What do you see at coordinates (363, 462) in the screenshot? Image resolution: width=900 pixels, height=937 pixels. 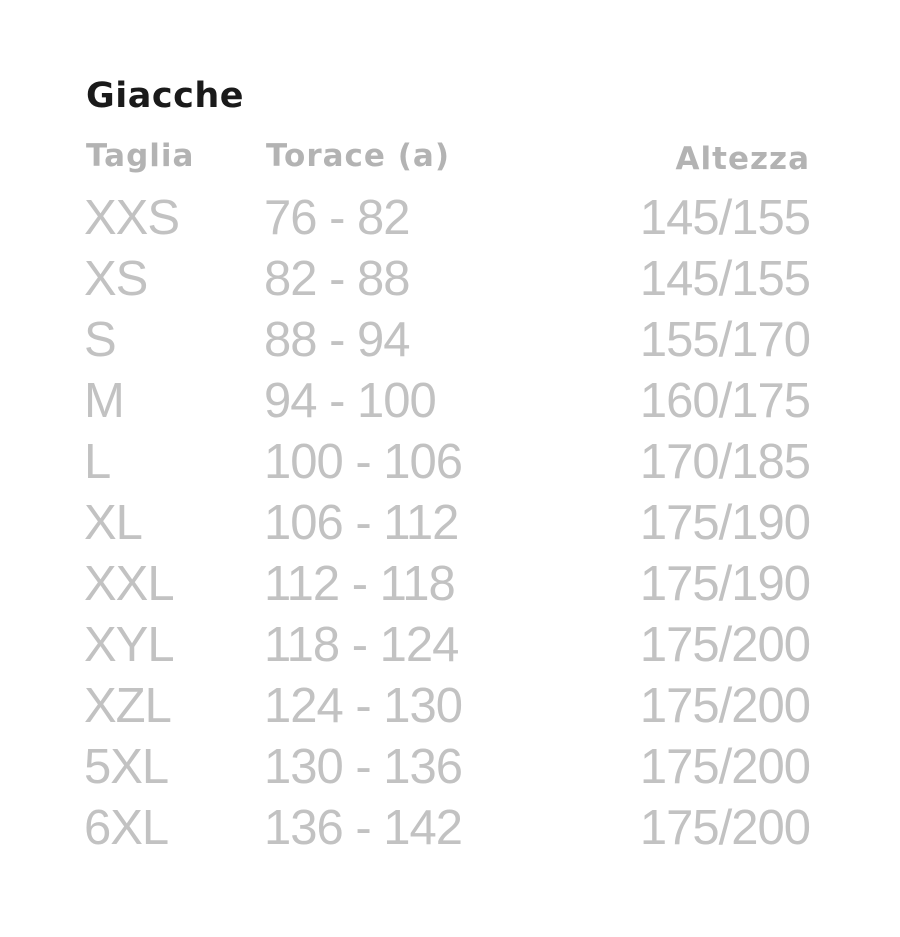 I see `chest-cell: 100 - 106` at bounding box center [363, 462].